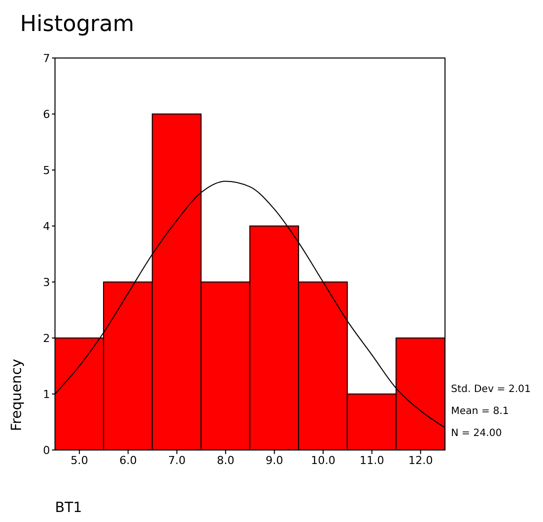 The width and height of the screenshot is (543, 522). What do you see at coordinates (46, 338) in the screenshot?
I see `y-tick-label: 2` at bounding box center [46, 338].